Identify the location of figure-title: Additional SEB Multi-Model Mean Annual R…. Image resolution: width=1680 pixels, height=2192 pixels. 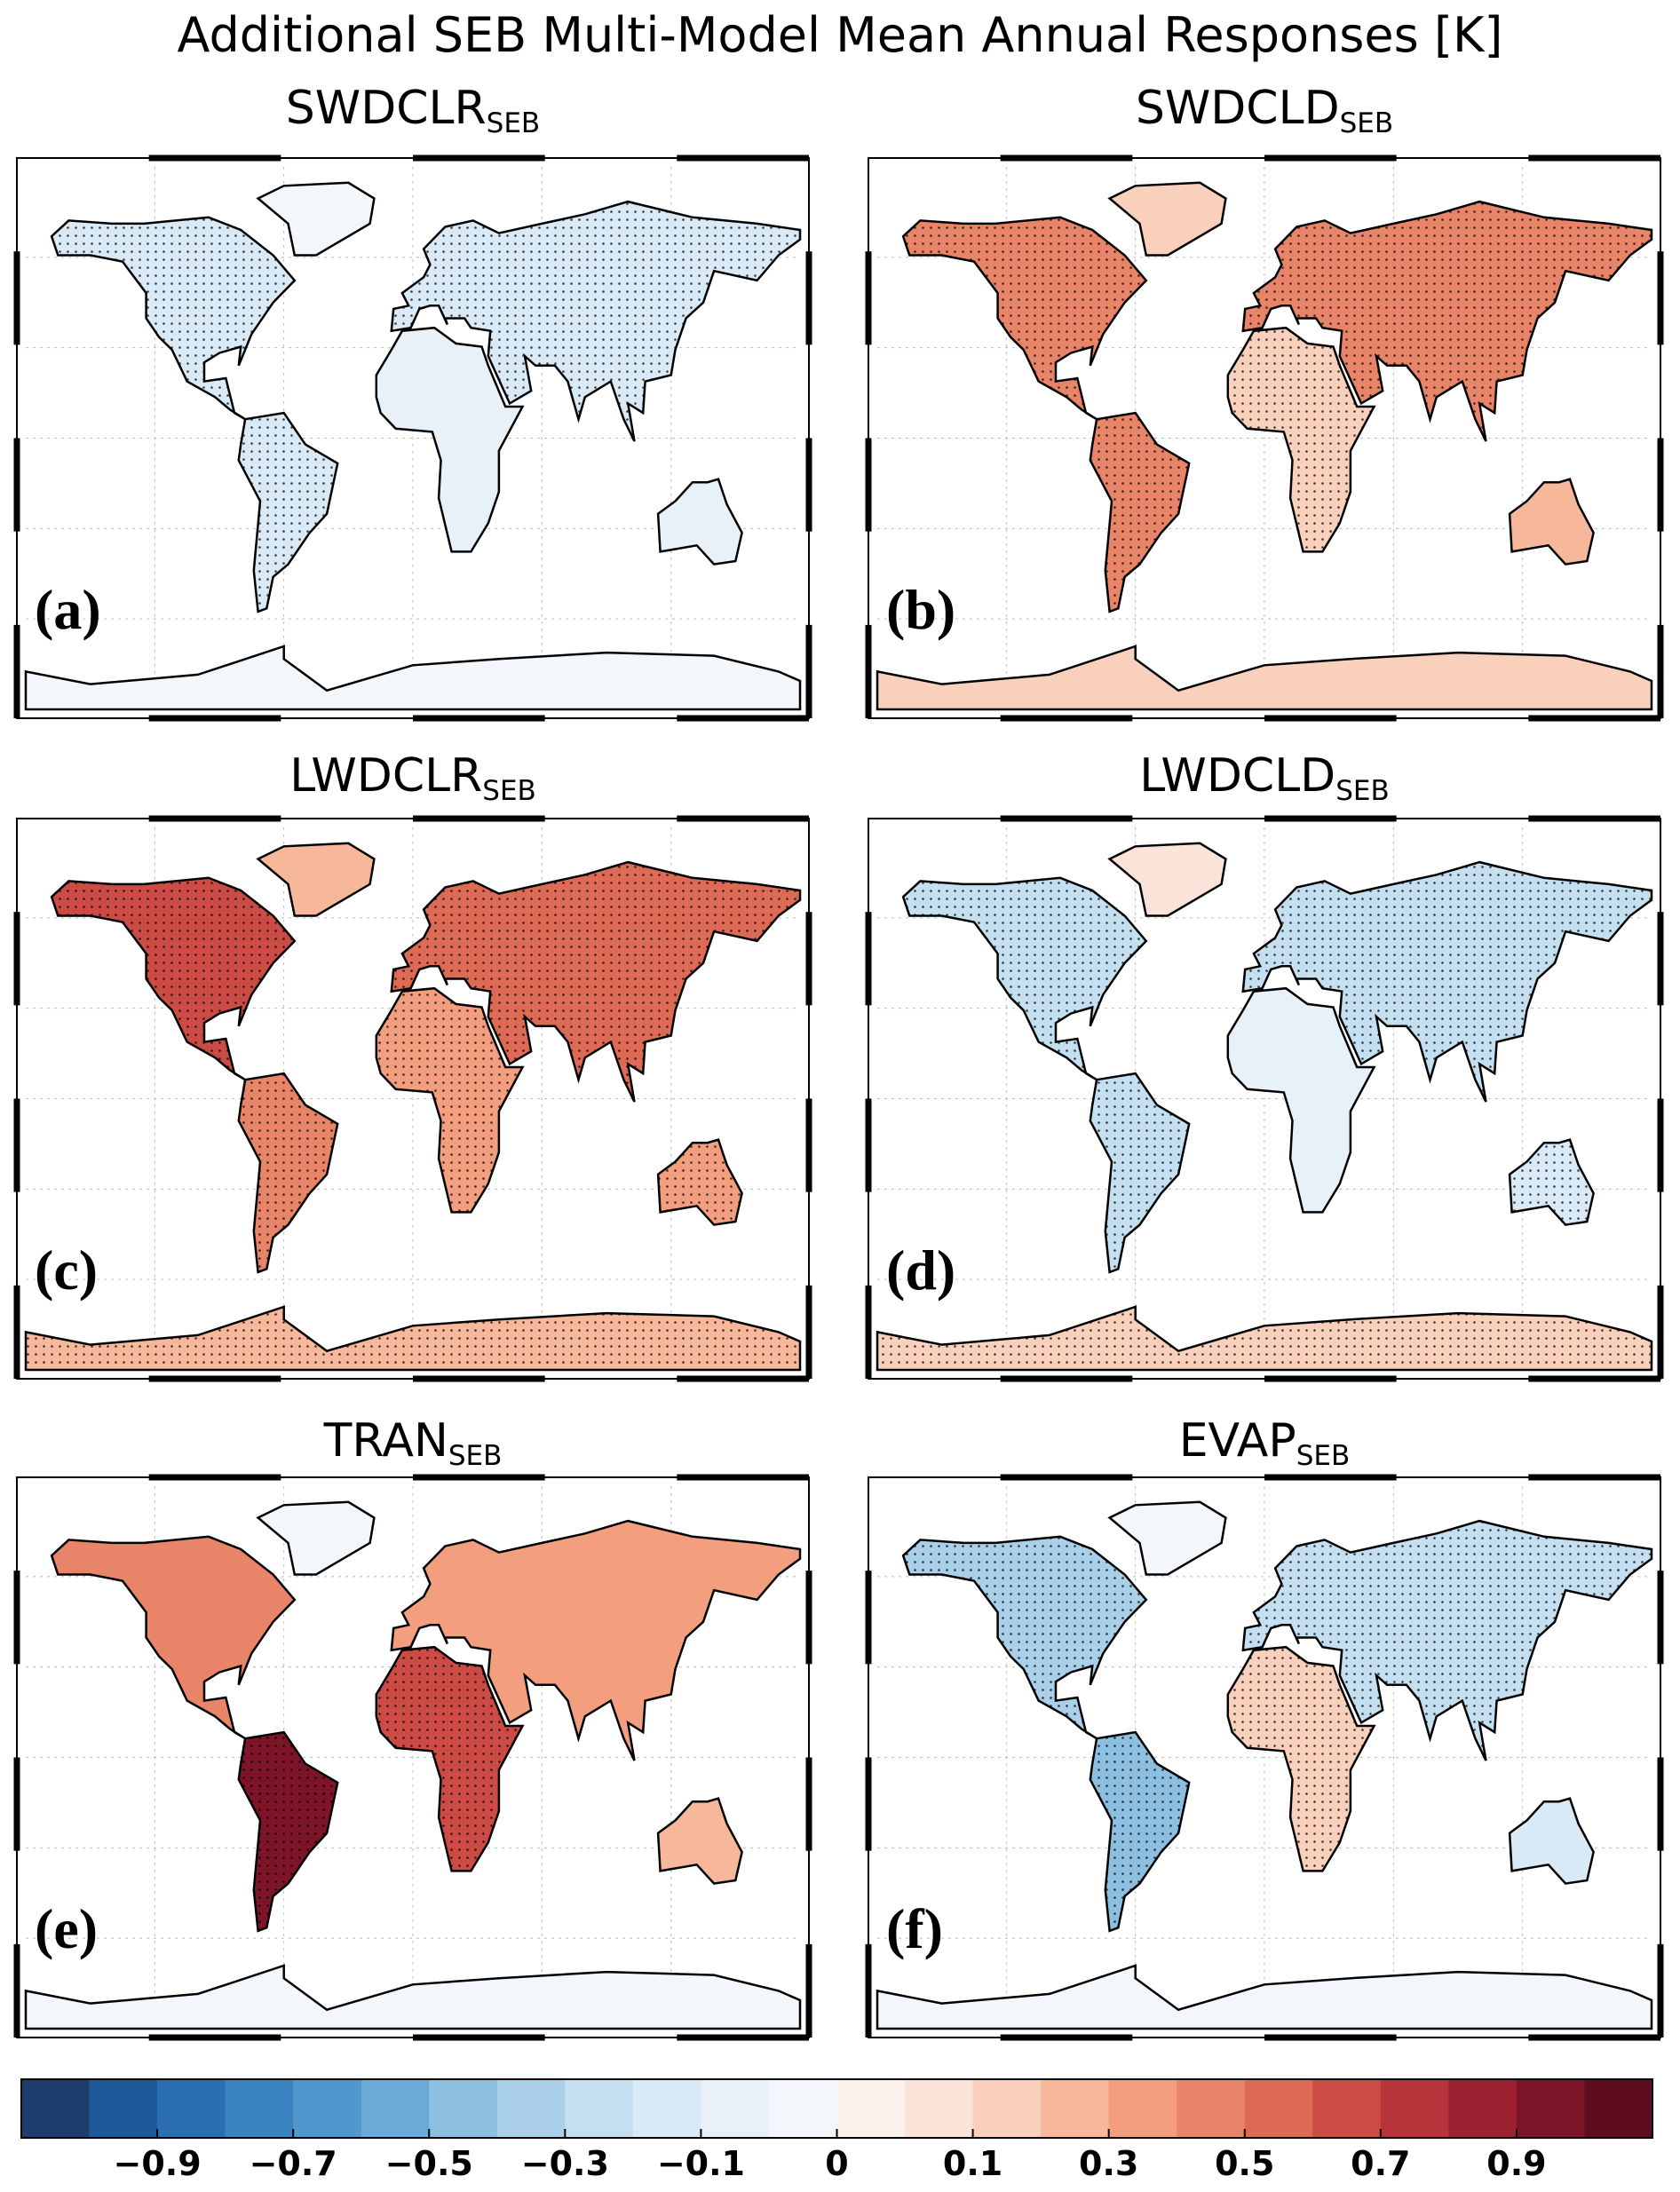
(840, 35).